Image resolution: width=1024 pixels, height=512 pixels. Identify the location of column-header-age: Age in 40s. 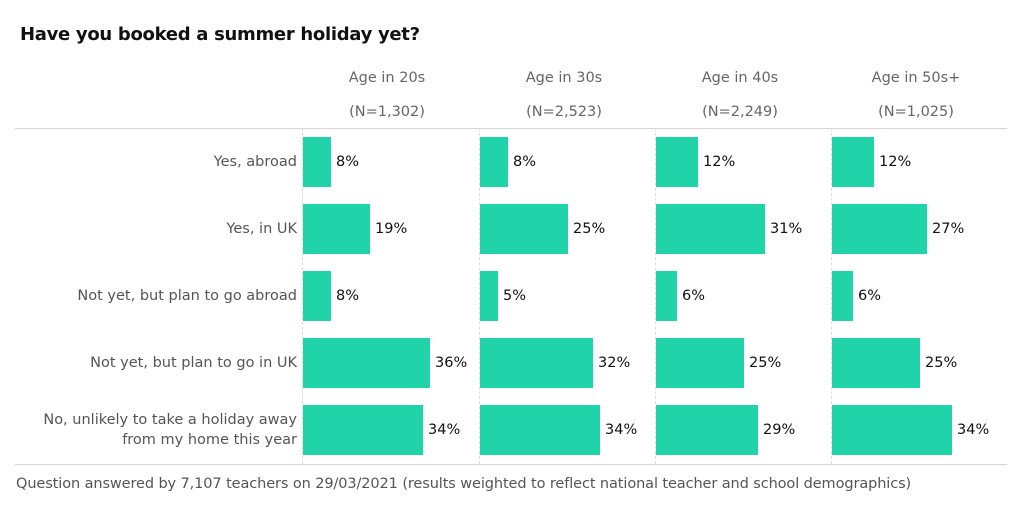
(740, 78).